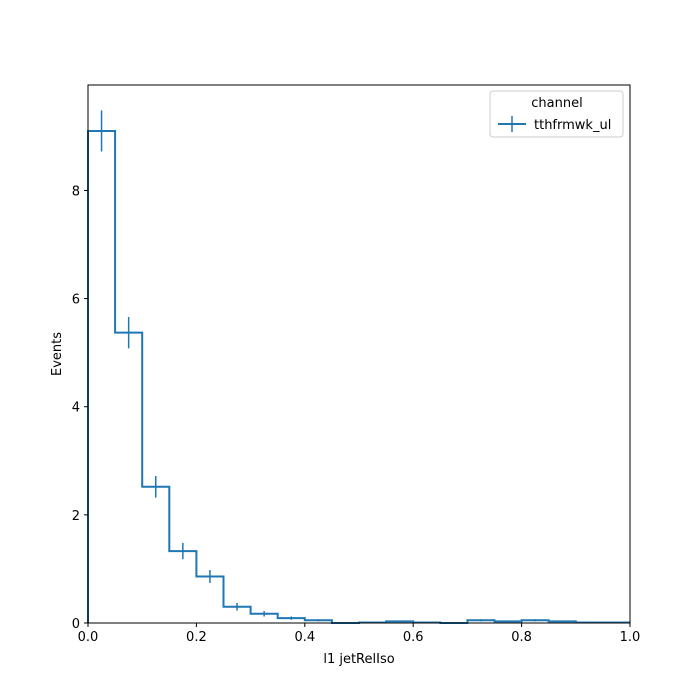 The image size is (700, 700). Describe the element at coordinates (76, 516) in the screenshot. I see `y-tick-label: 2` at that location.